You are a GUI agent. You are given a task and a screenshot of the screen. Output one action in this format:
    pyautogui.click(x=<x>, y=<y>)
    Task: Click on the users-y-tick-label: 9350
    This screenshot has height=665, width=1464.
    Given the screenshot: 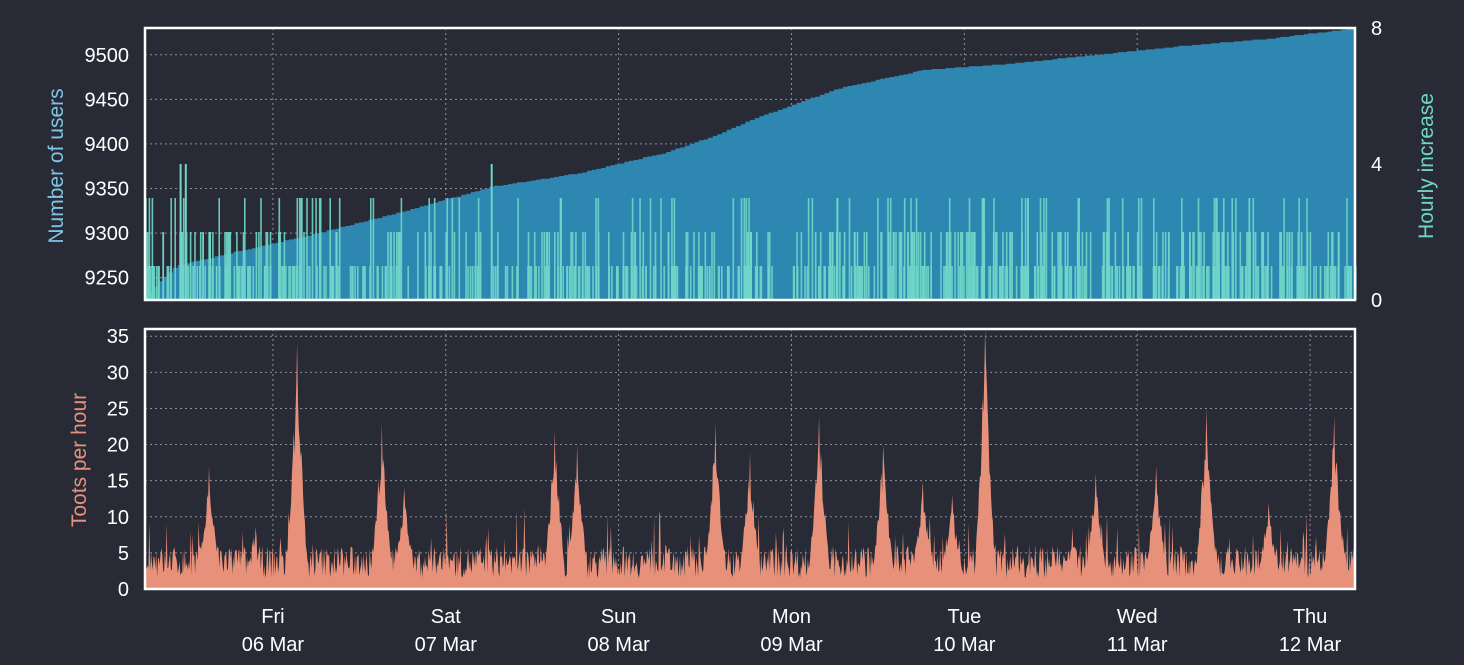 What is the action you would take?
    pyautogui.click(x=107, y=190)
    